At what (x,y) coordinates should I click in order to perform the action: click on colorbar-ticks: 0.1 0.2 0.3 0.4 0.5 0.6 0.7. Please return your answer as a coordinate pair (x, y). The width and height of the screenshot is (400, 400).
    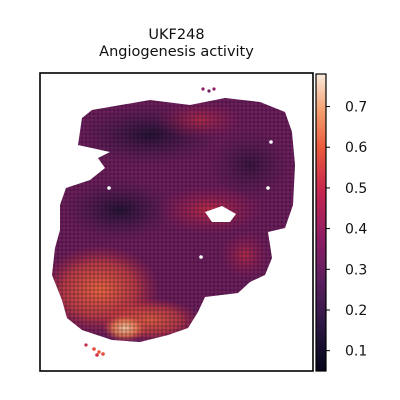
    Looking at the image, I should click on (346, 230).